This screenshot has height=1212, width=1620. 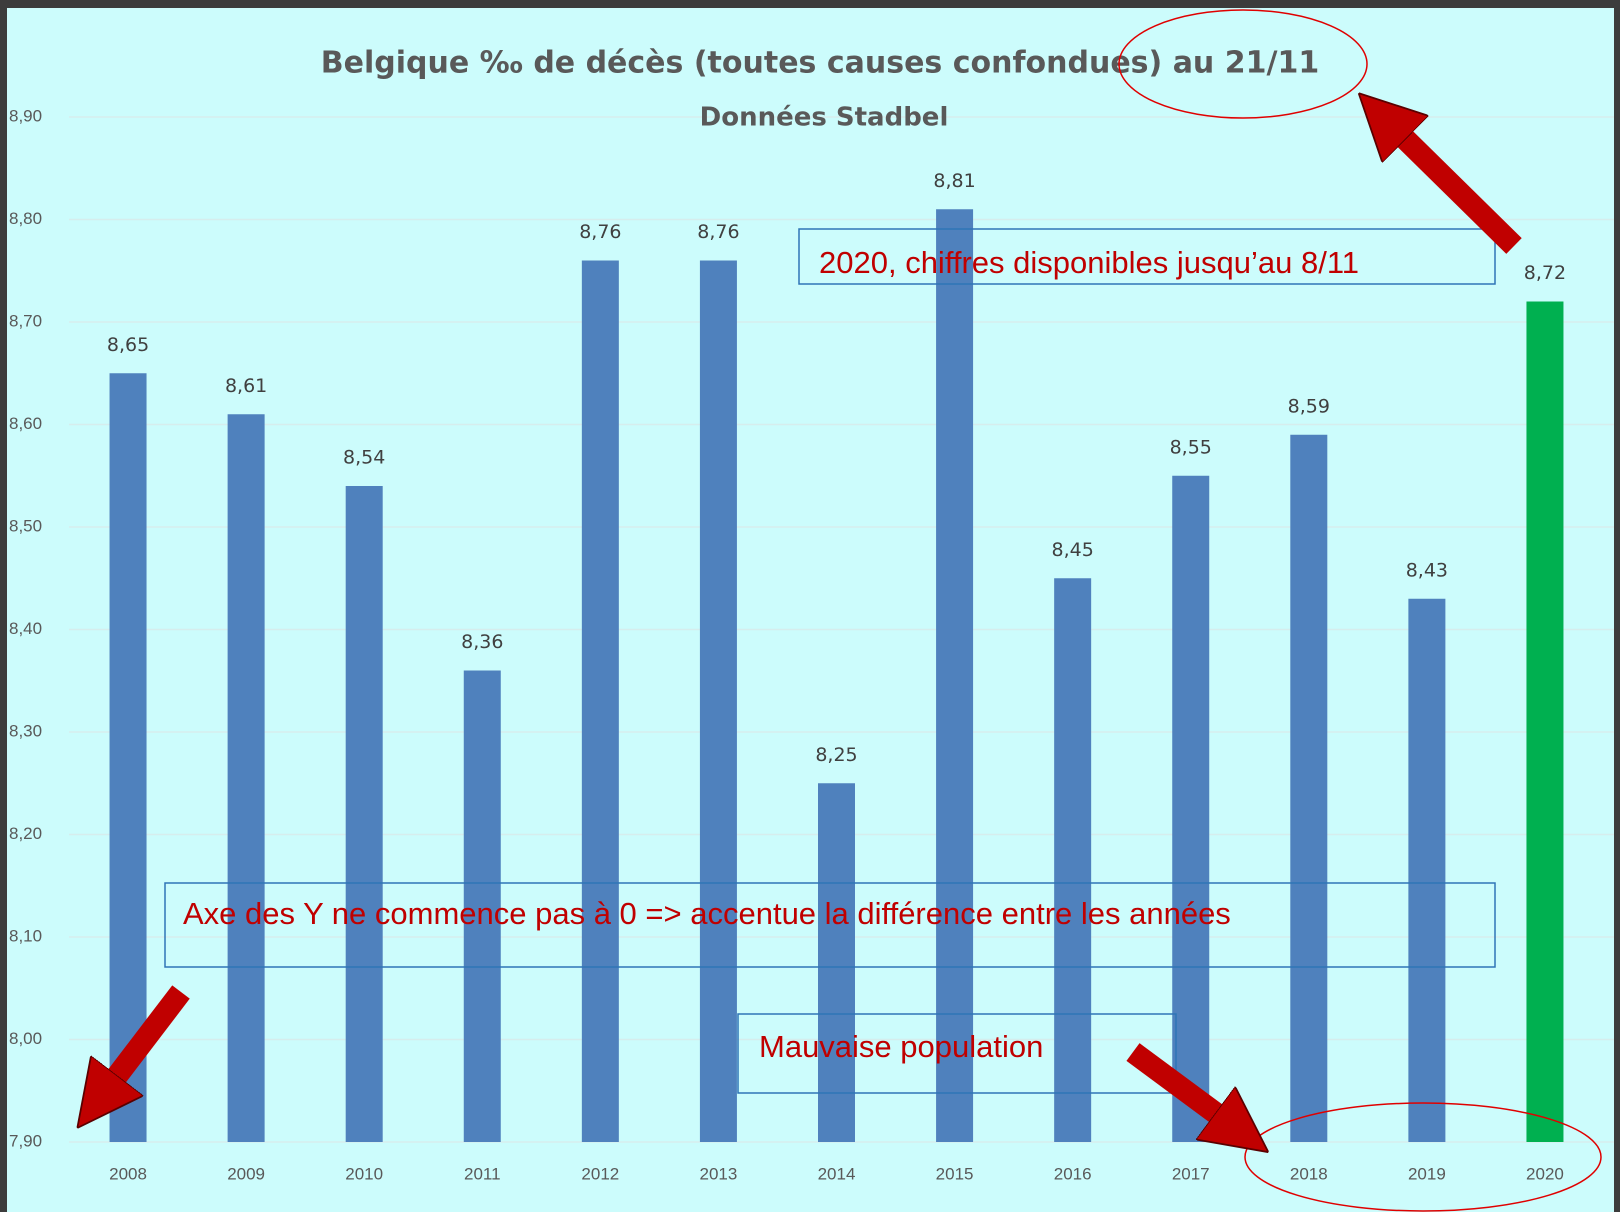 I want to click on x-tick-label: 2014, so click(x=837, y=1173).